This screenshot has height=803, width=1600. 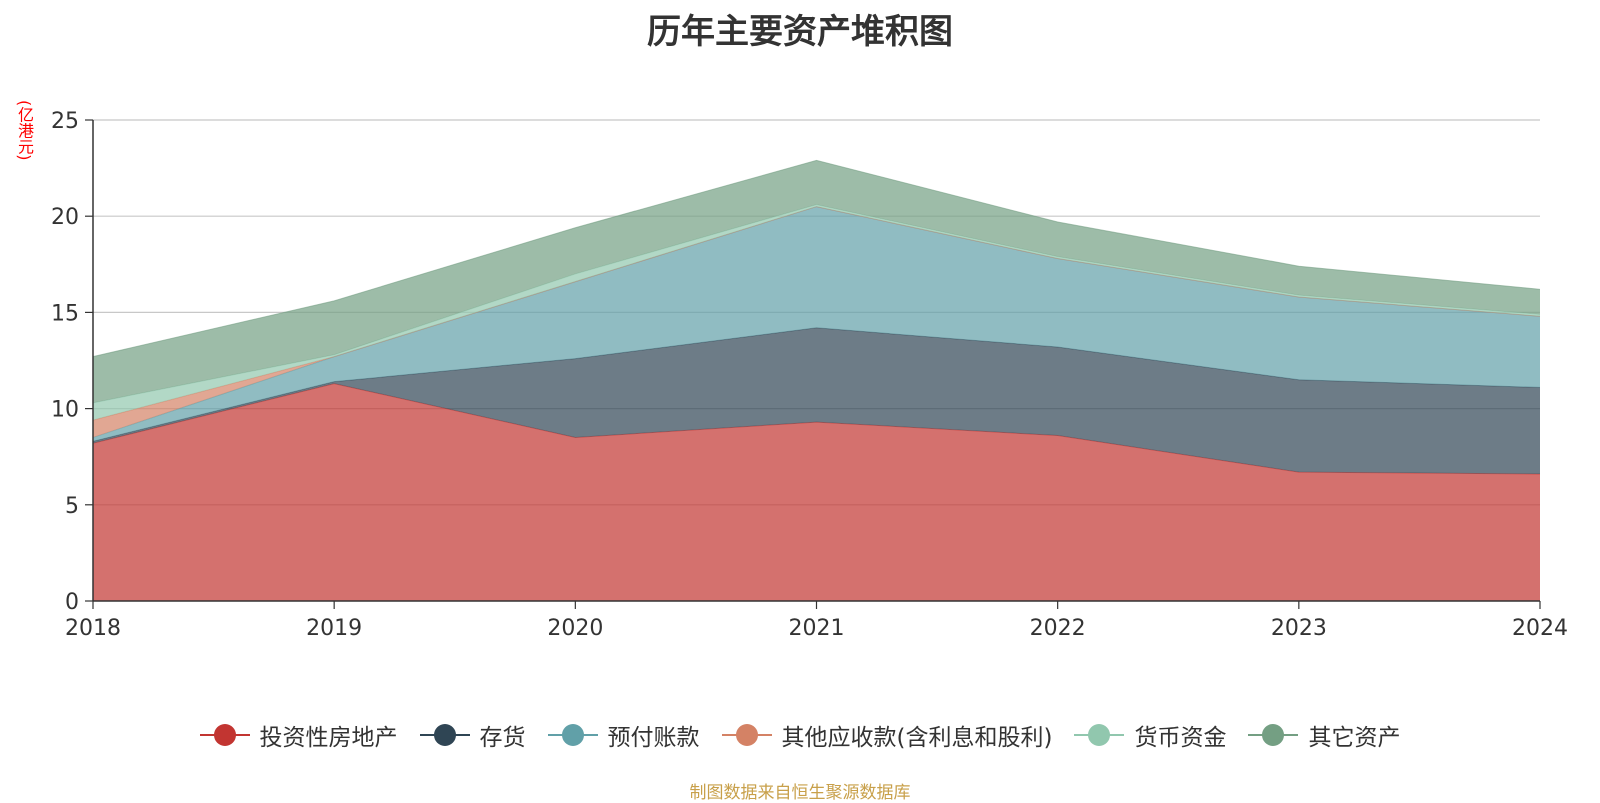 I want to click on y-axis-unit-label: (亿港元), so click(x=24, y=130).